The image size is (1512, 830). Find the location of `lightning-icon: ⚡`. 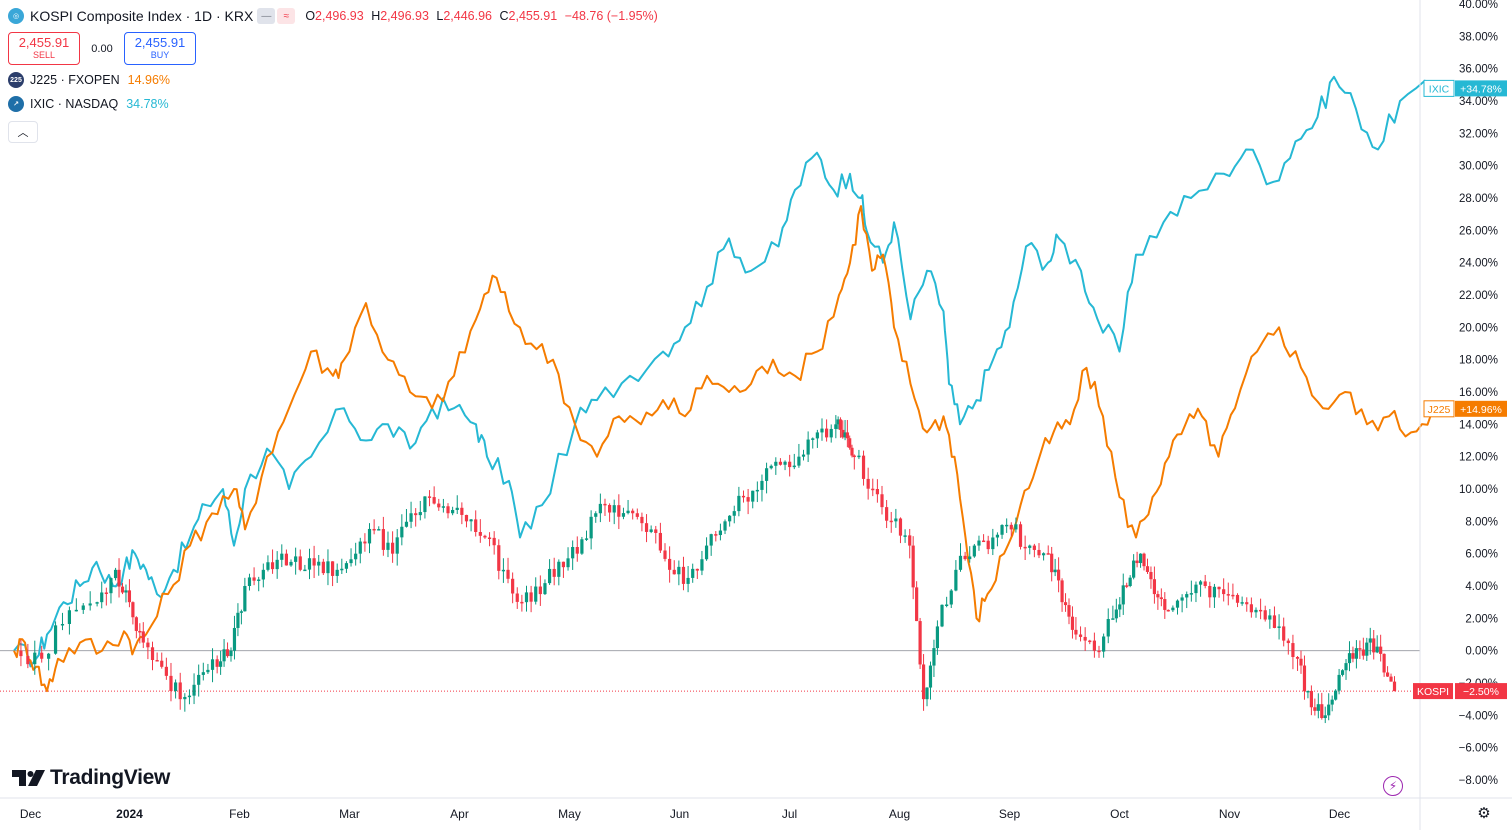

lightning-icon: ⚡ is located at coordinates (1393, 786).